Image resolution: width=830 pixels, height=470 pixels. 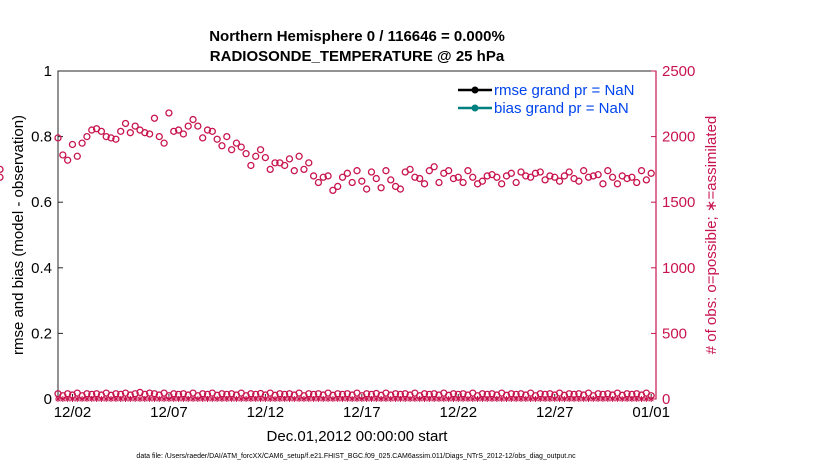 I want to click on right-tick-label: 2500, so click(x=678, y=71).